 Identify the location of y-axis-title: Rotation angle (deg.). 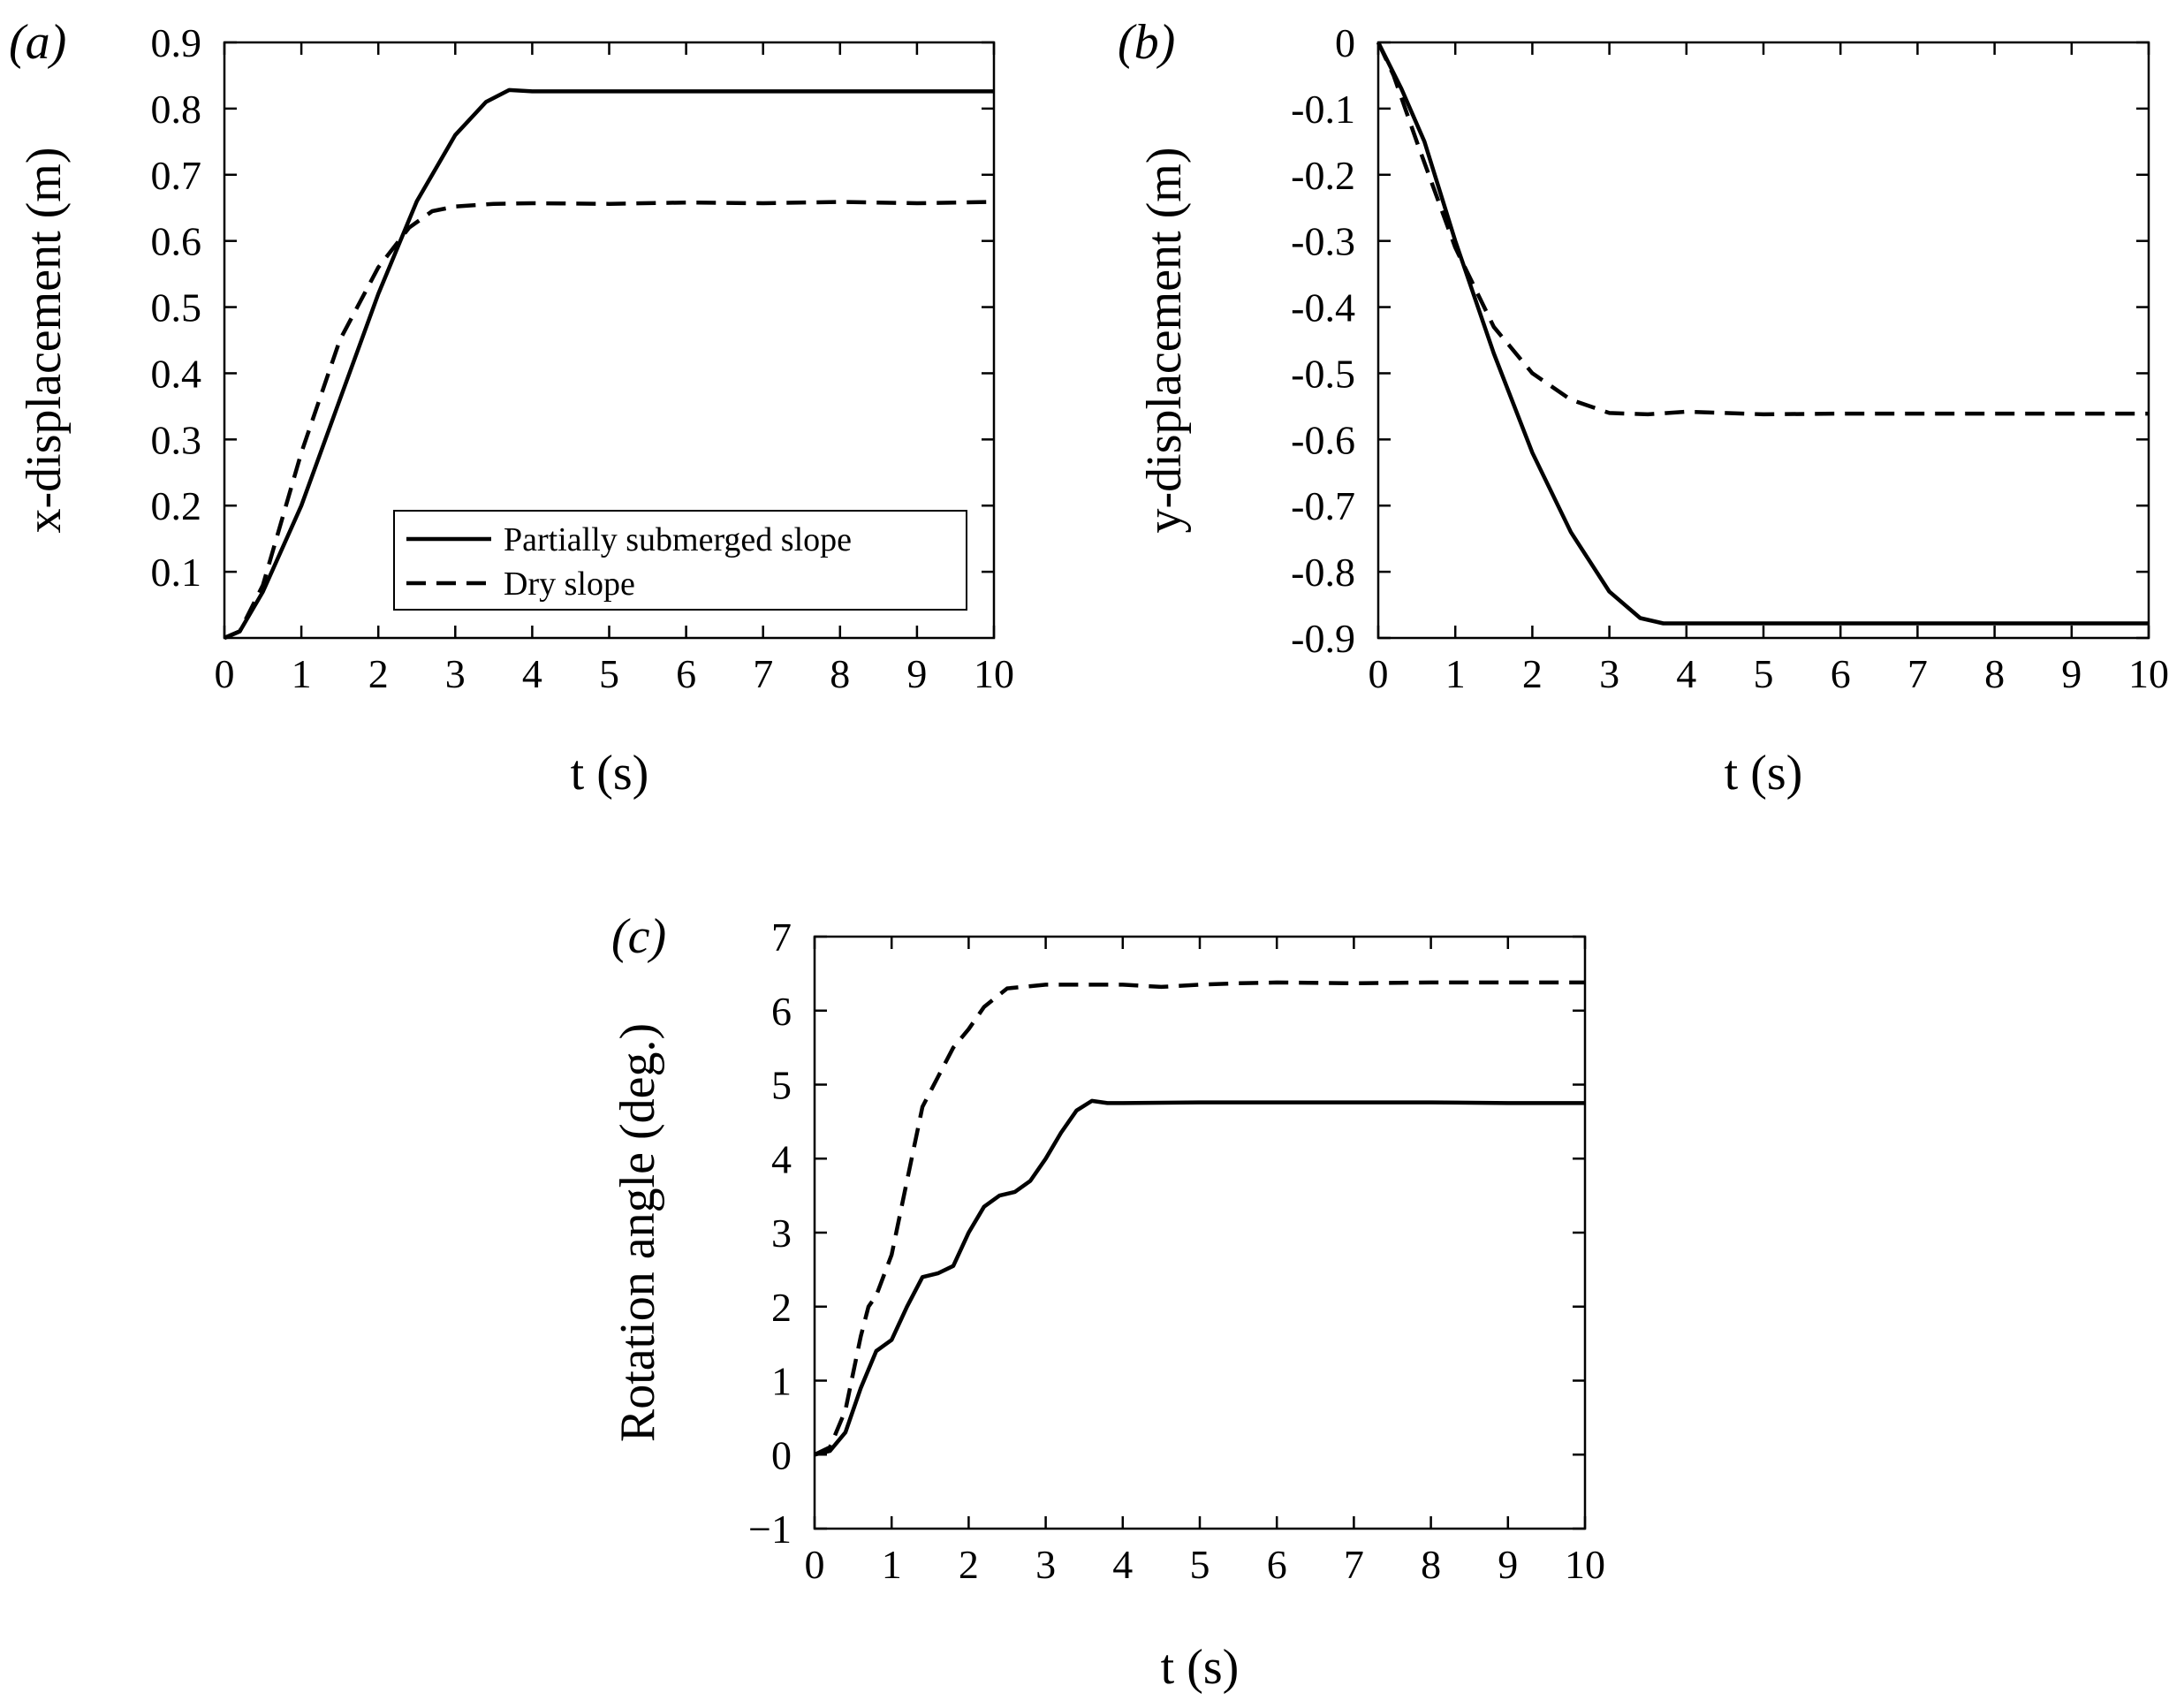
(637, 1232).